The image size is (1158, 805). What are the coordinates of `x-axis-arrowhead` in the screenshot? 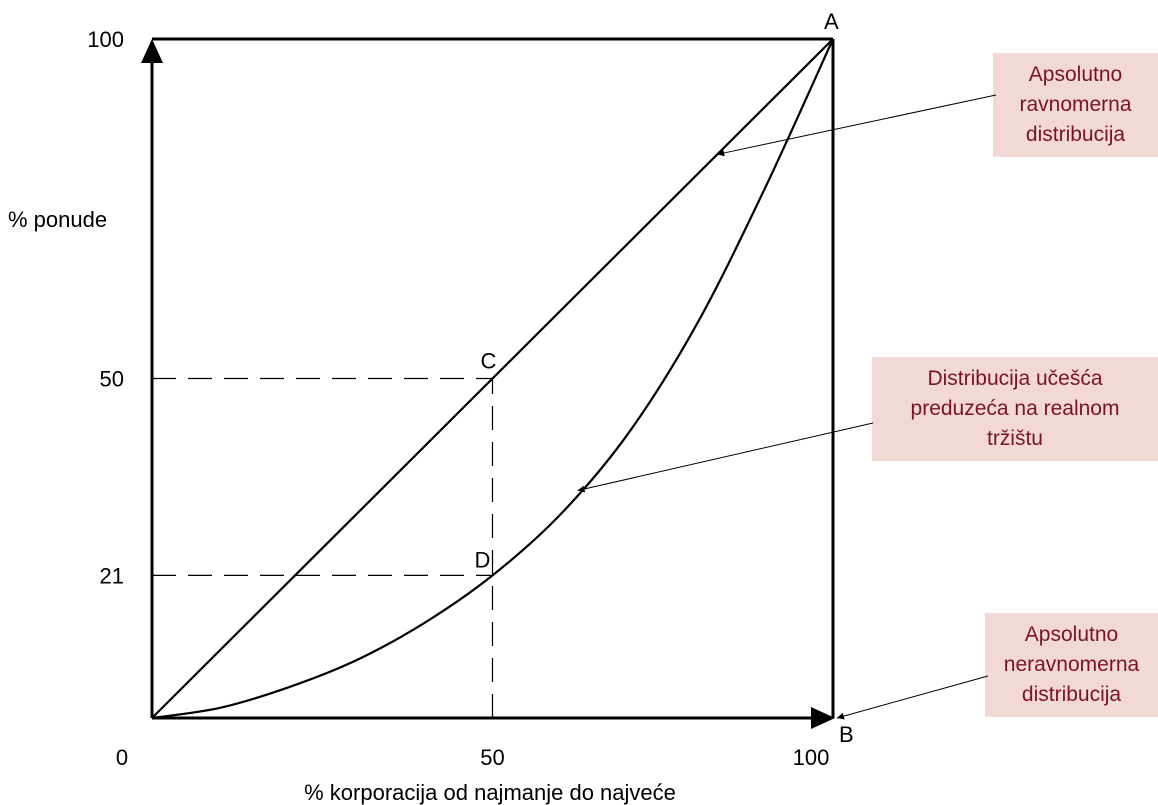 It's located at (823, 718).